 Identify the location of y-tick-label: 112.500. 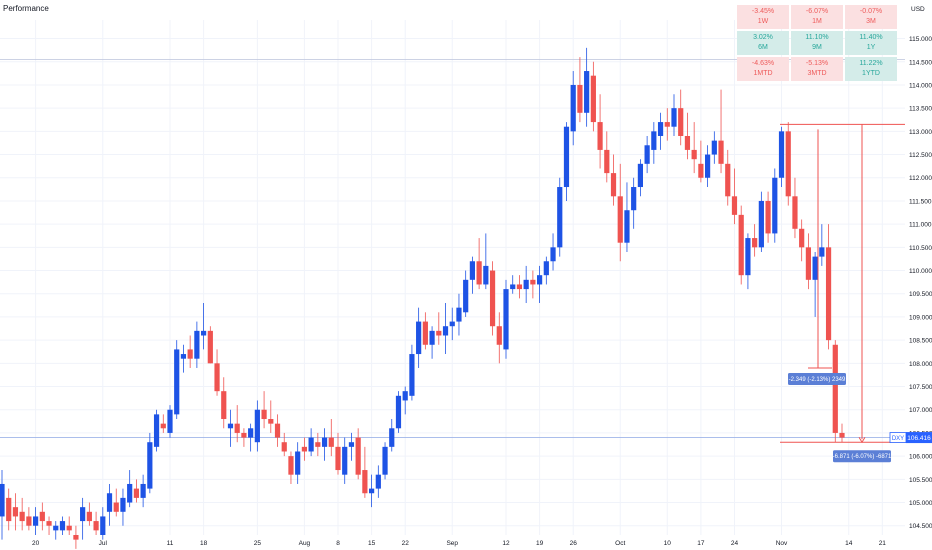
(920, 155).